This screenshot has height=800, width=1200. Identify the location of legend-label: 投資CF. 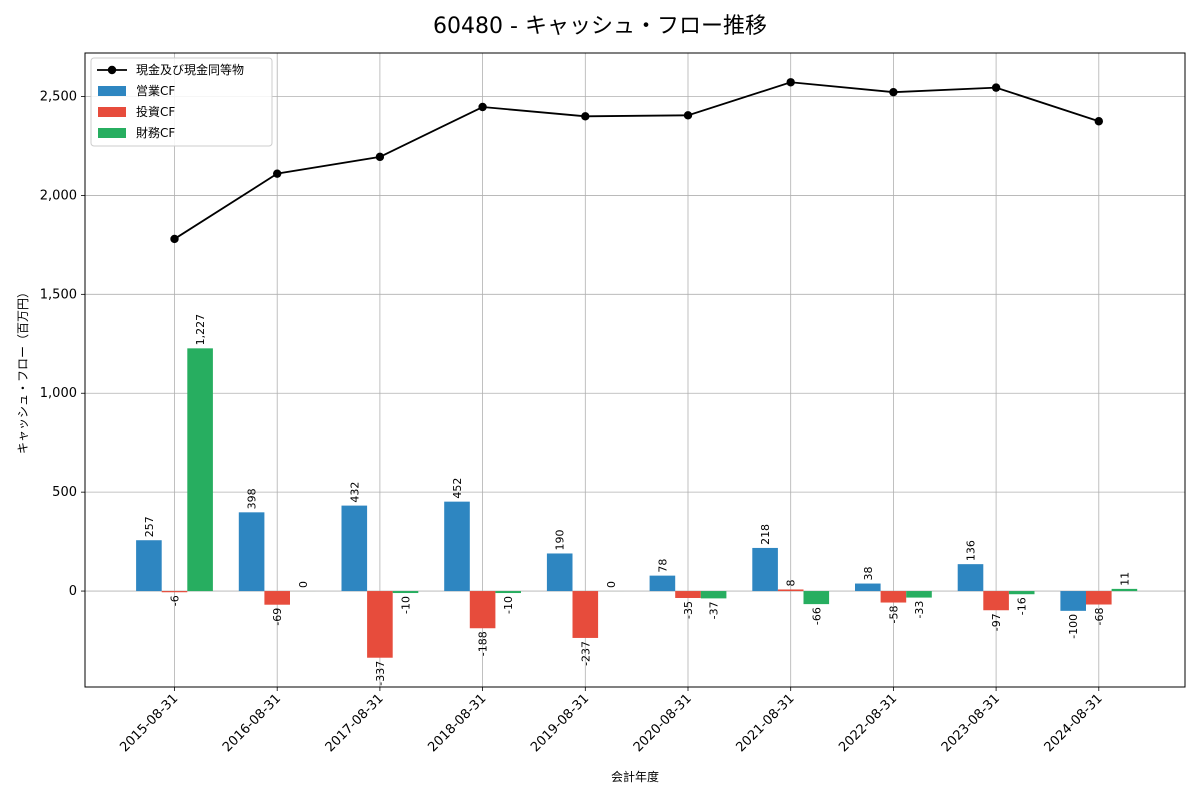
(155, 111).